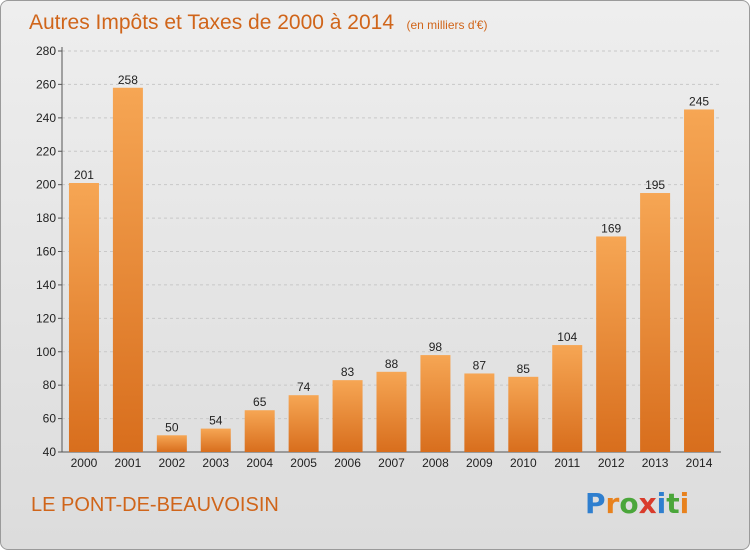 The image size is (750, 550). Describe the element at coordinates (435, 463) in the screenshot. I see `x-tick-label: 2008` at that location.